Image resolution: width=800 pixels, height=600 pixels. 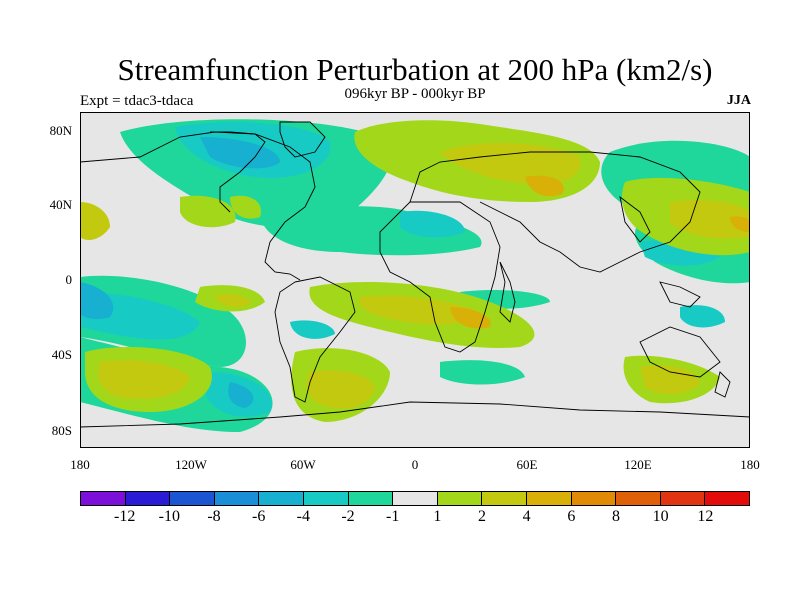 I want to click on lat-label: 40N, so click(x=60, y=204).